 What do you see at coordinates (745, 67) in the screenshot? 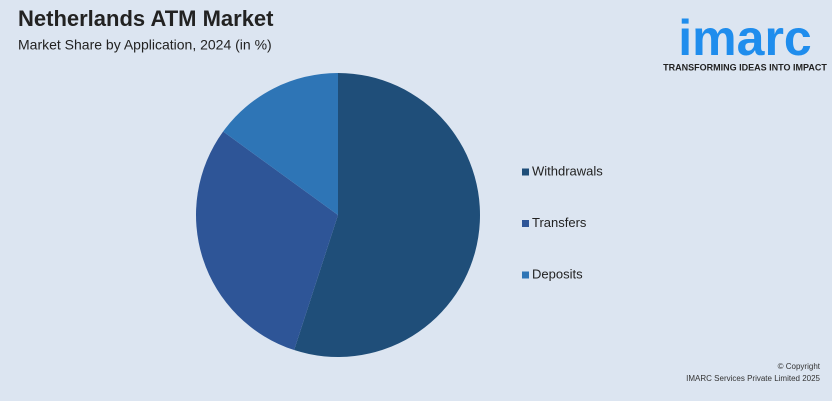
I see `logo-tagline: TRANSFORMING IDEAS INTO IMPACT` at bounding box center [745, 67].